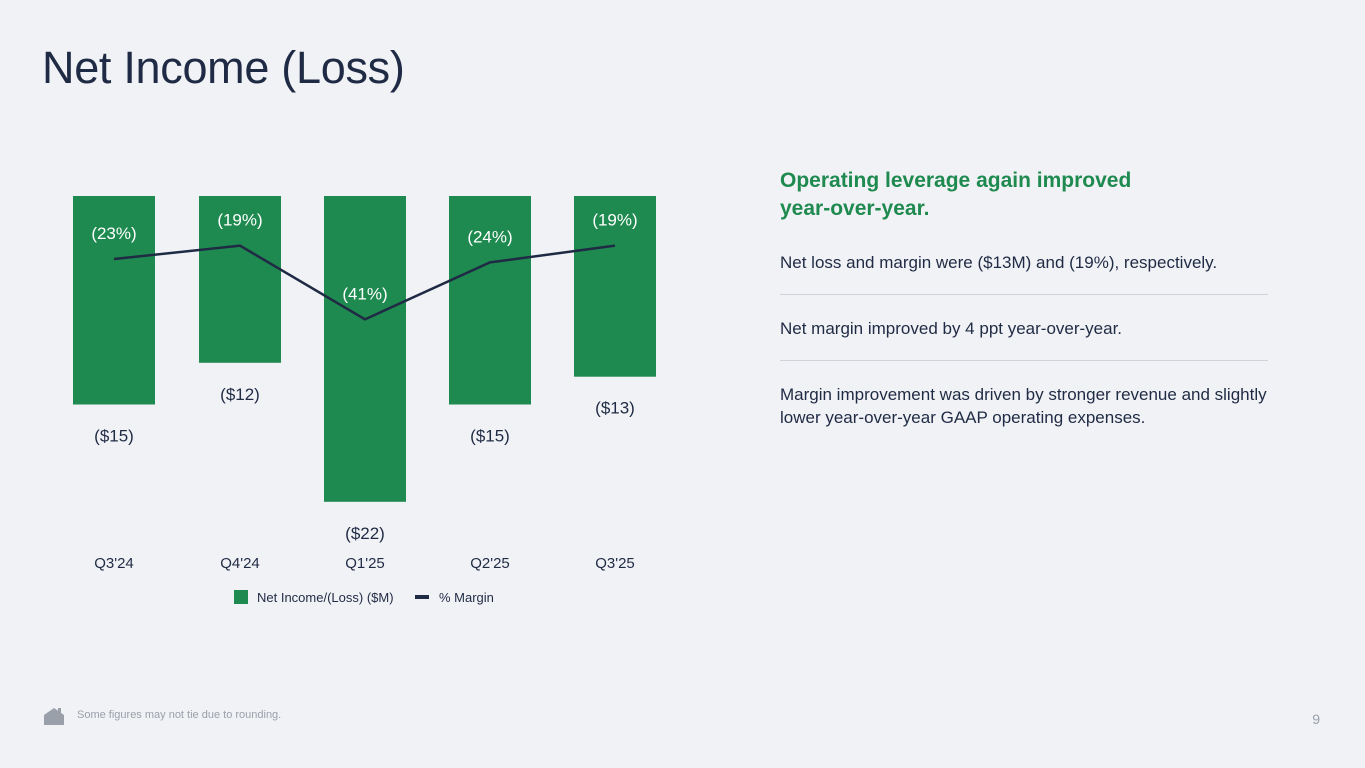 The width and height of the screenshot is (1365, 768). I want to click on bar-value-label: ($12), so click(240, 394).